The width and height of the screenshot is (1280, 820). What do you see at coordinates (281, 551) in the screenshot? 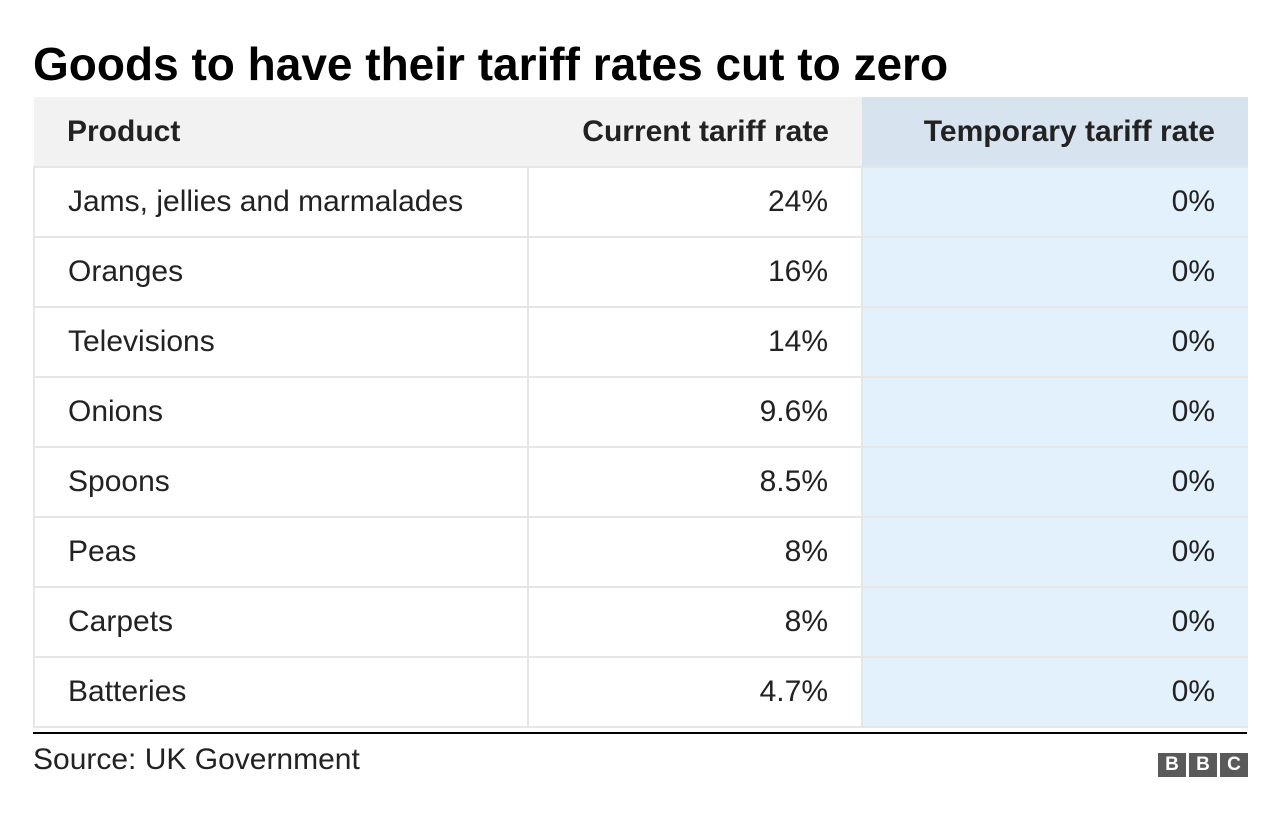
I see `cell-product: Peas` at bounding box center [281, 551].